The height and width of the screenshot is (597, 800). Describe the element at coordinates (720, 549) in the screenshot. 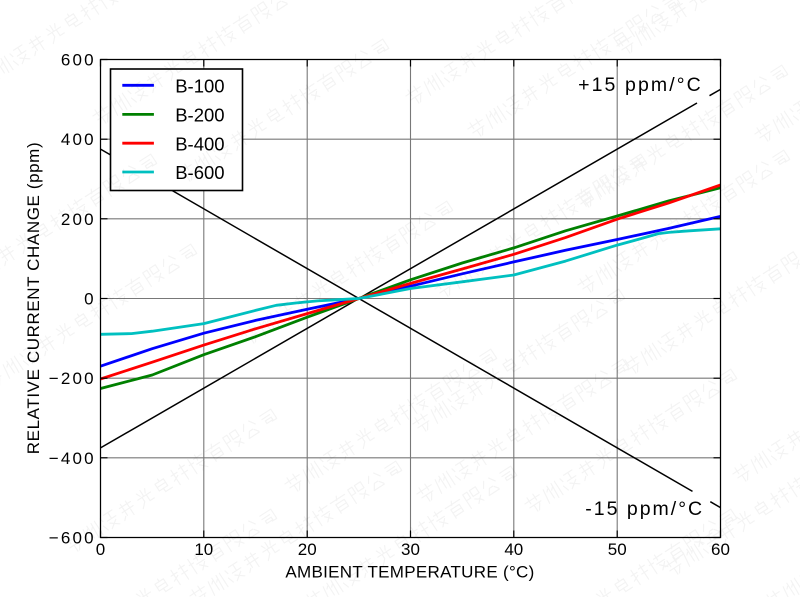

I see `svg-text: 60` at that location.